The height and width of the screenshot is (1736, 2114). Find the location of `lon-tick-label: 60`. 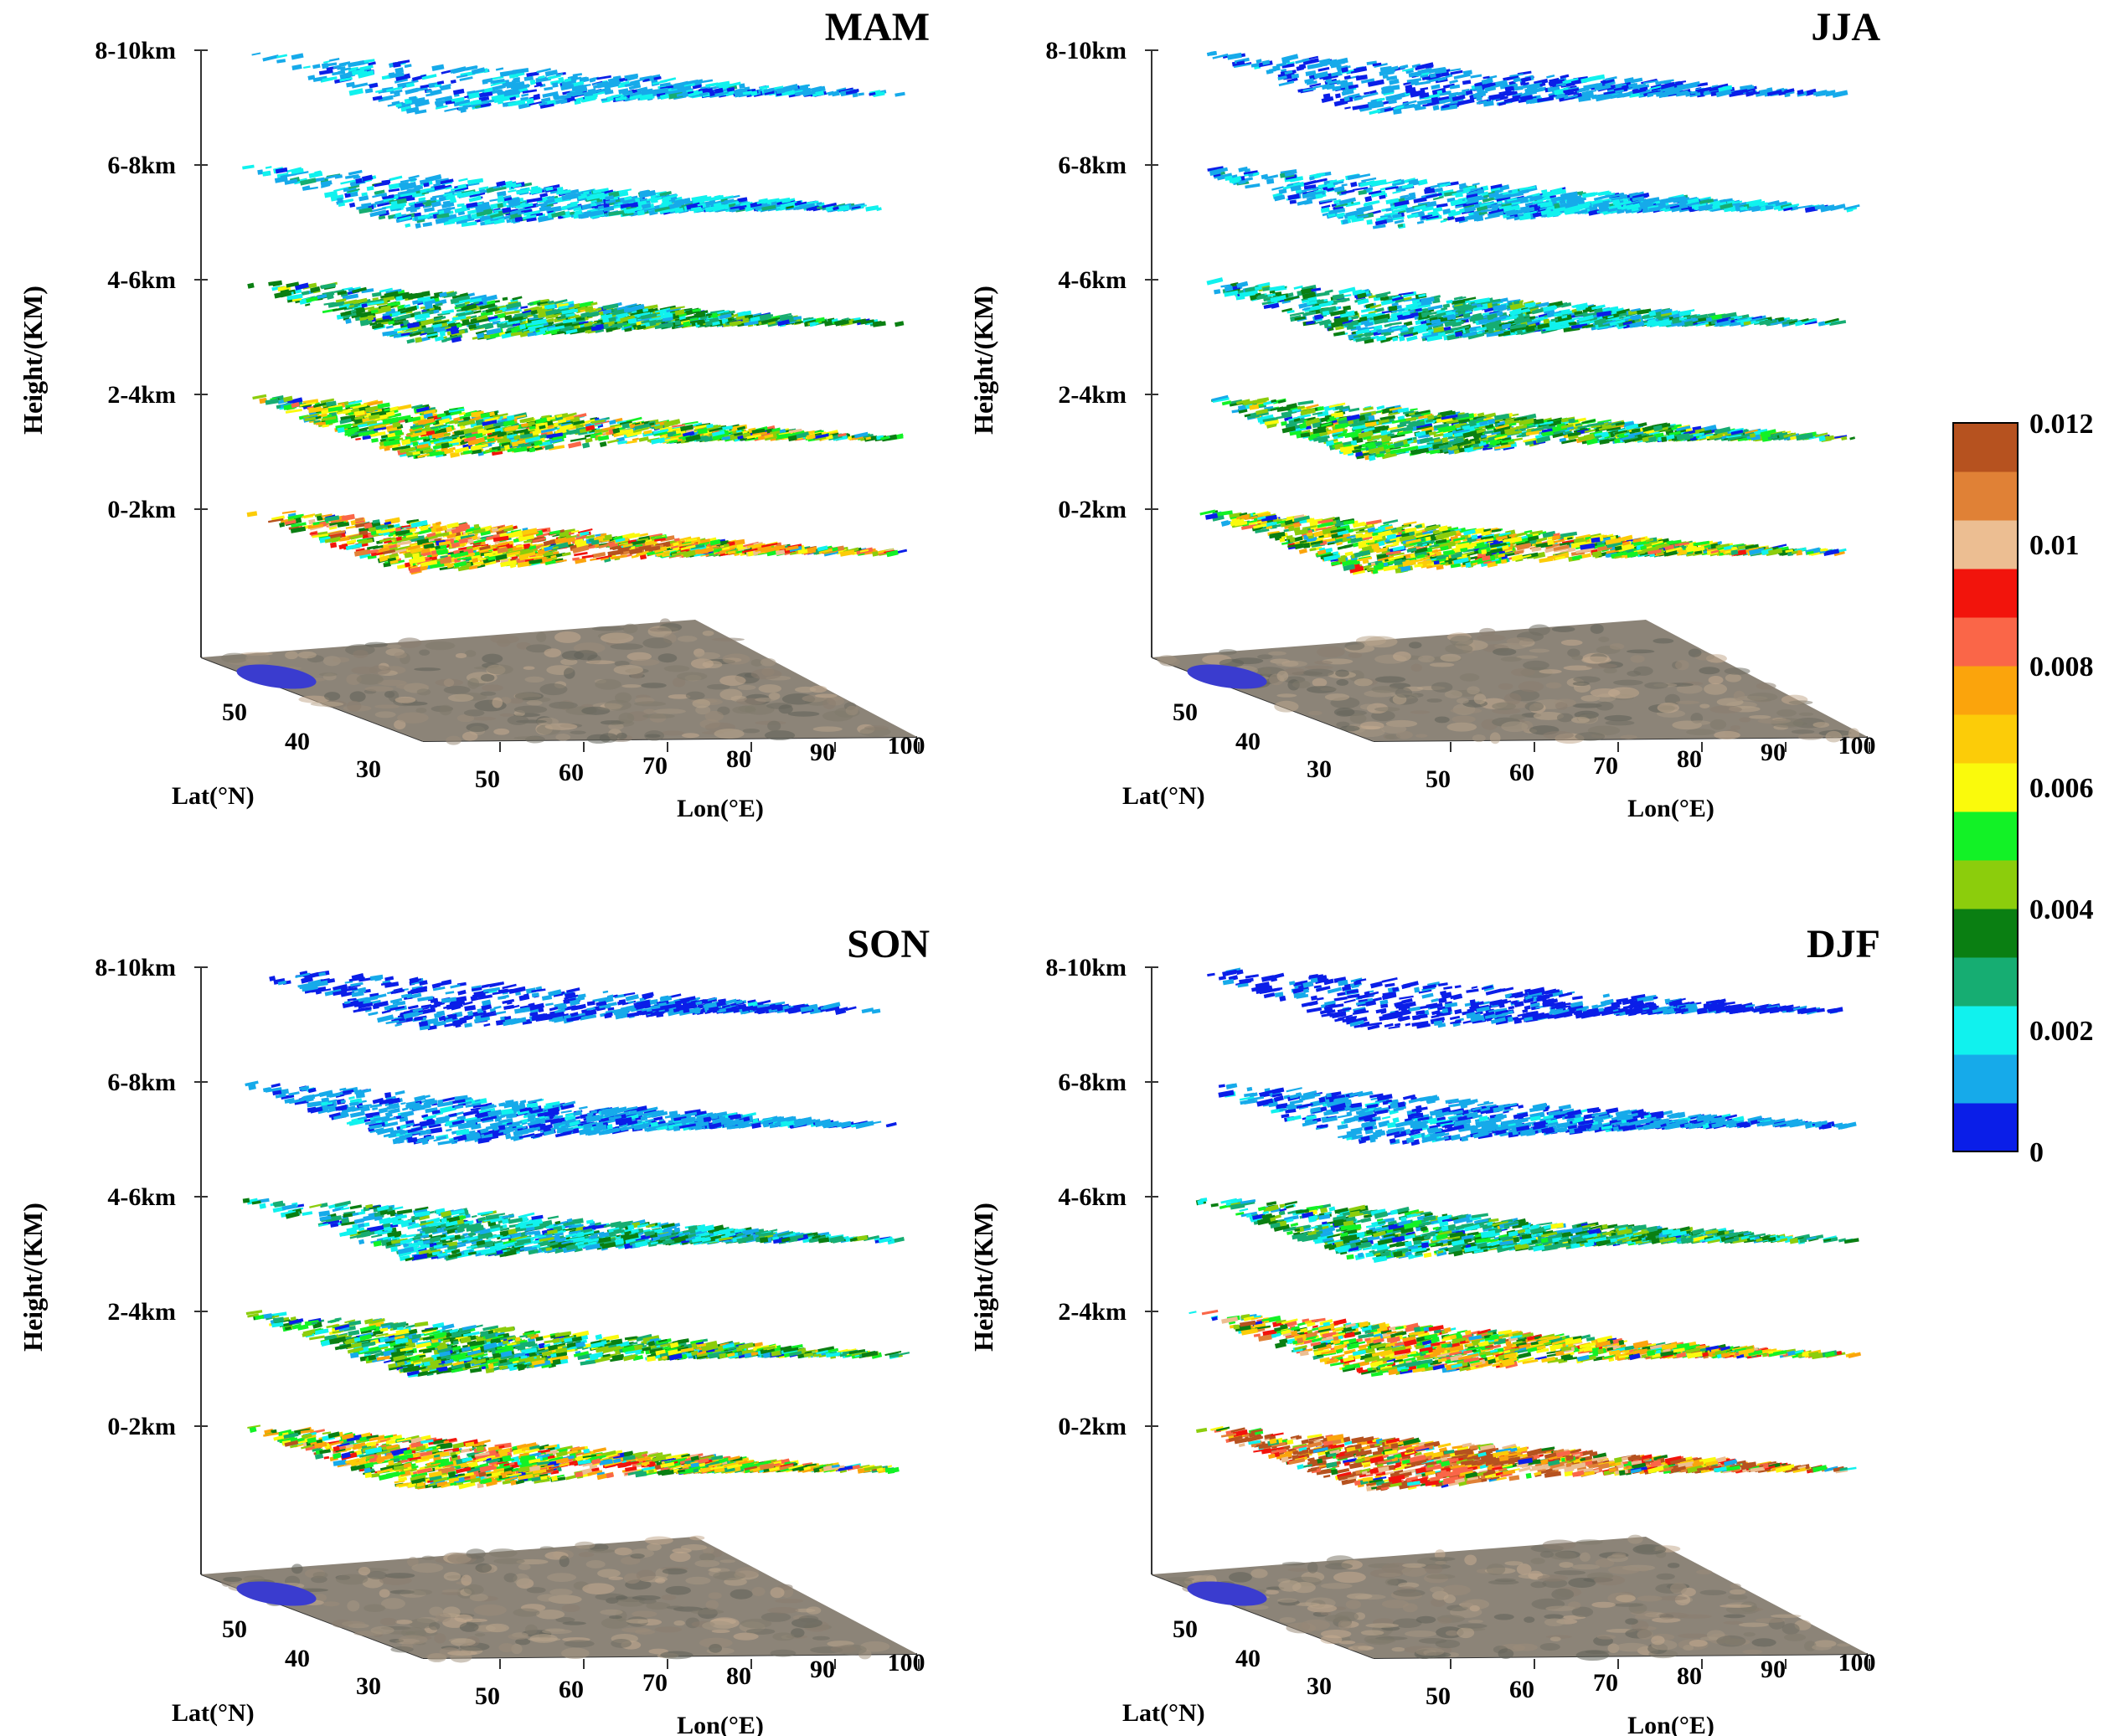

lon-tick-label: 60 is located at coordinates (571, 772).